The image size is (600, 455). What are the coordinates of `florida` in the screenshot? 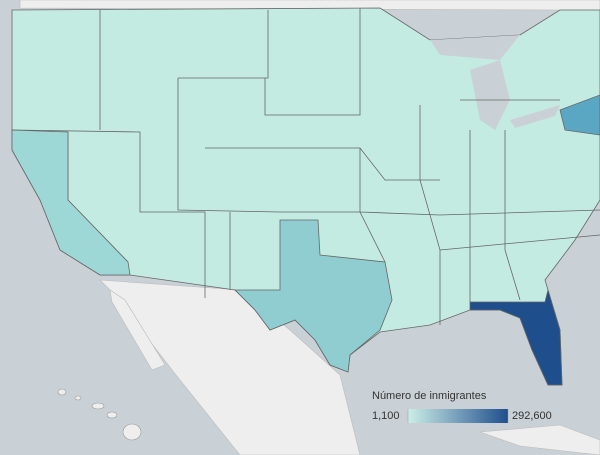 It's located at (516, 337).